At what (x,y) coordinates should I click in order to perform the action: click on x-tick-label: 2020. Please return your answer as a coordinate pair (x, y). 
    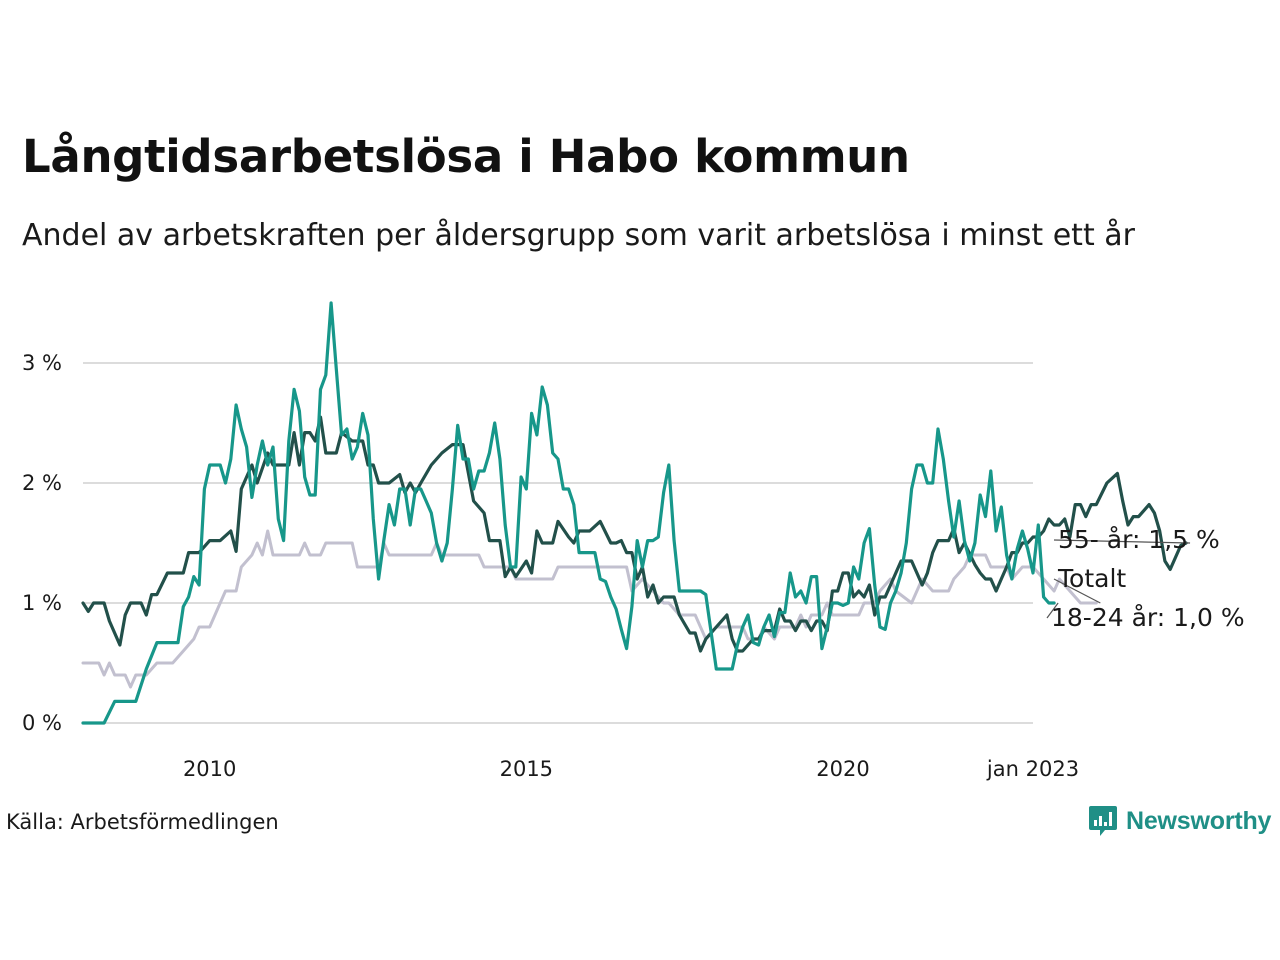
    Looking at the image, I should click on (842, 769).